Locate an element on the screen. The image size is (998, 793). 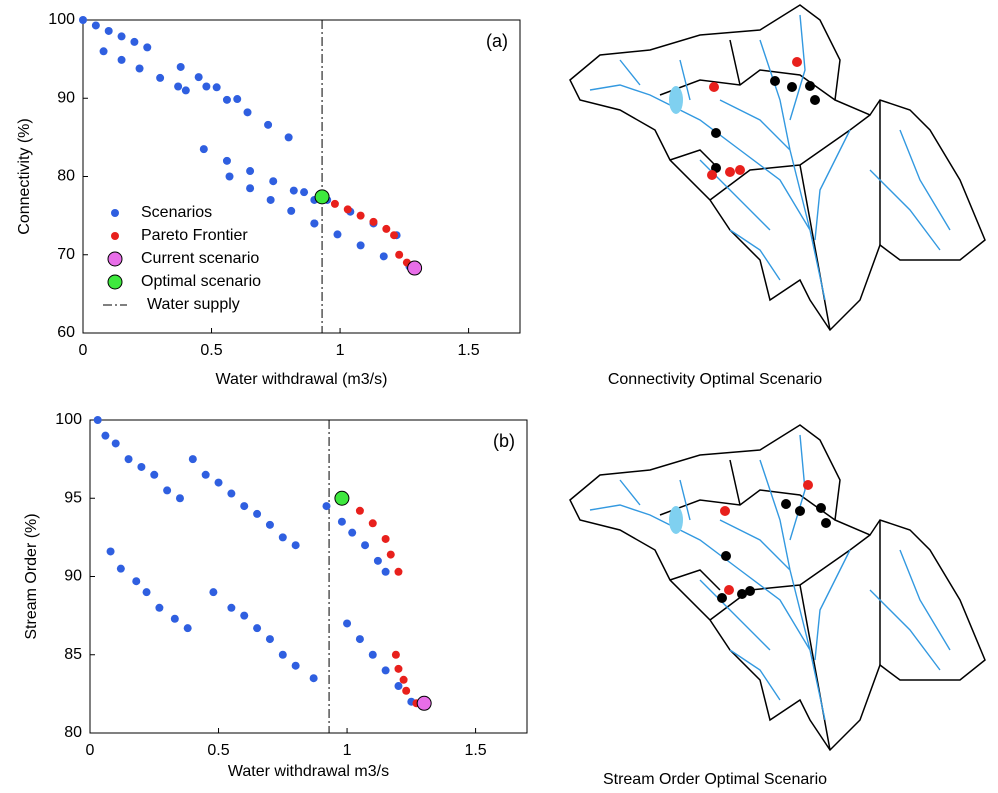
y-tick-label: 90 is located at coordinates (73, 576).